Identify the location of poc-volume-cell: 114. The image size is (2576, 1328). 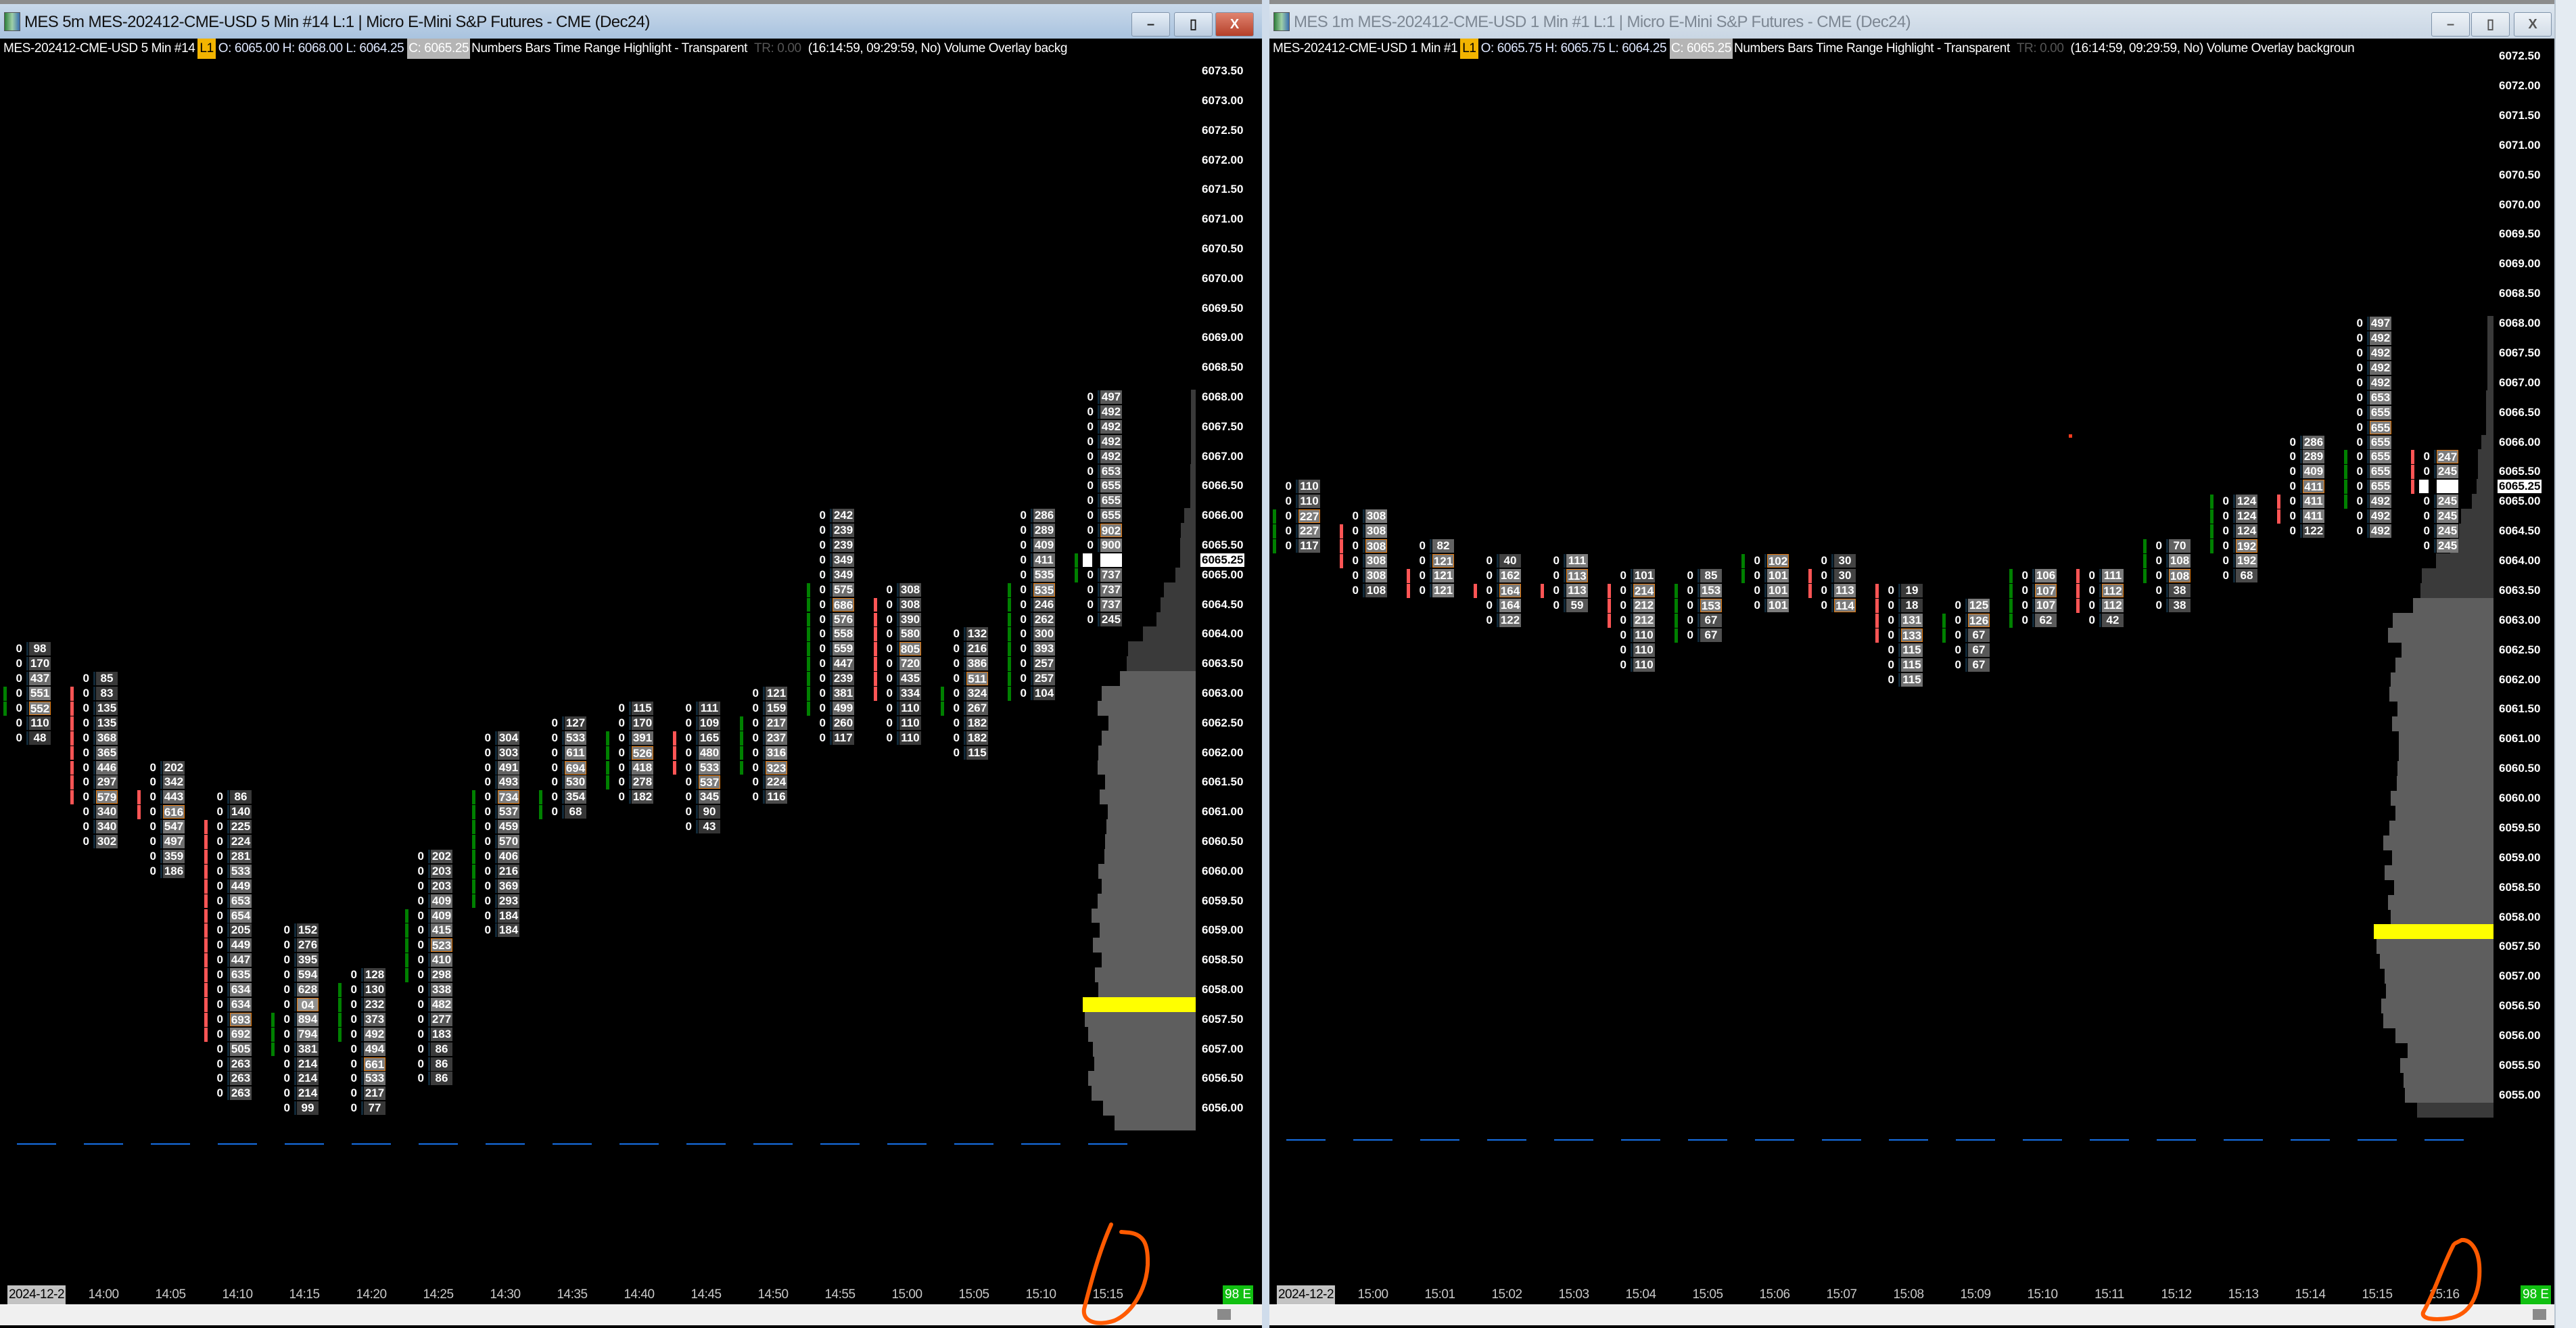
(1845, 605).